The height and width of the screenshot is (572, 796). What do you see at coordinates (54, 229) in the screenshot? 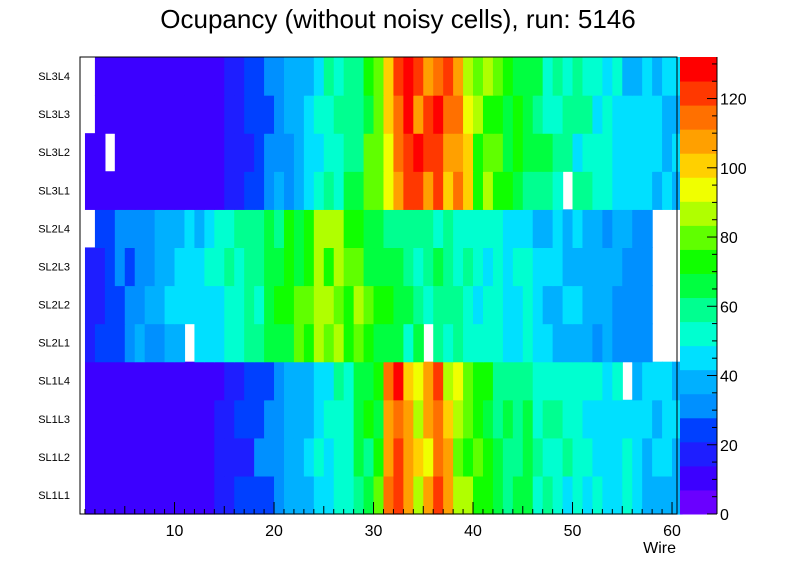
I see `row-label-sl2l4: SL2L4` at bounding box center [54, 229].